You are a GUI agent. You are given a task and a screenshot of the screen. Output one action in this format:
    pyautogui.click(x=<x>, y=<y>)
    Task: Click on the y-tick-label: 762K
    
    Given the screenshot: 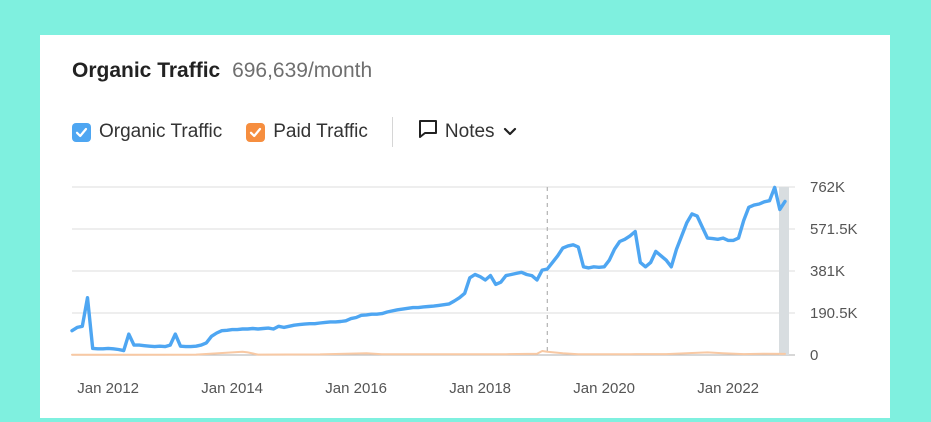 What is the action you would take?
    pyautogui.click(x=827, y=187)
    